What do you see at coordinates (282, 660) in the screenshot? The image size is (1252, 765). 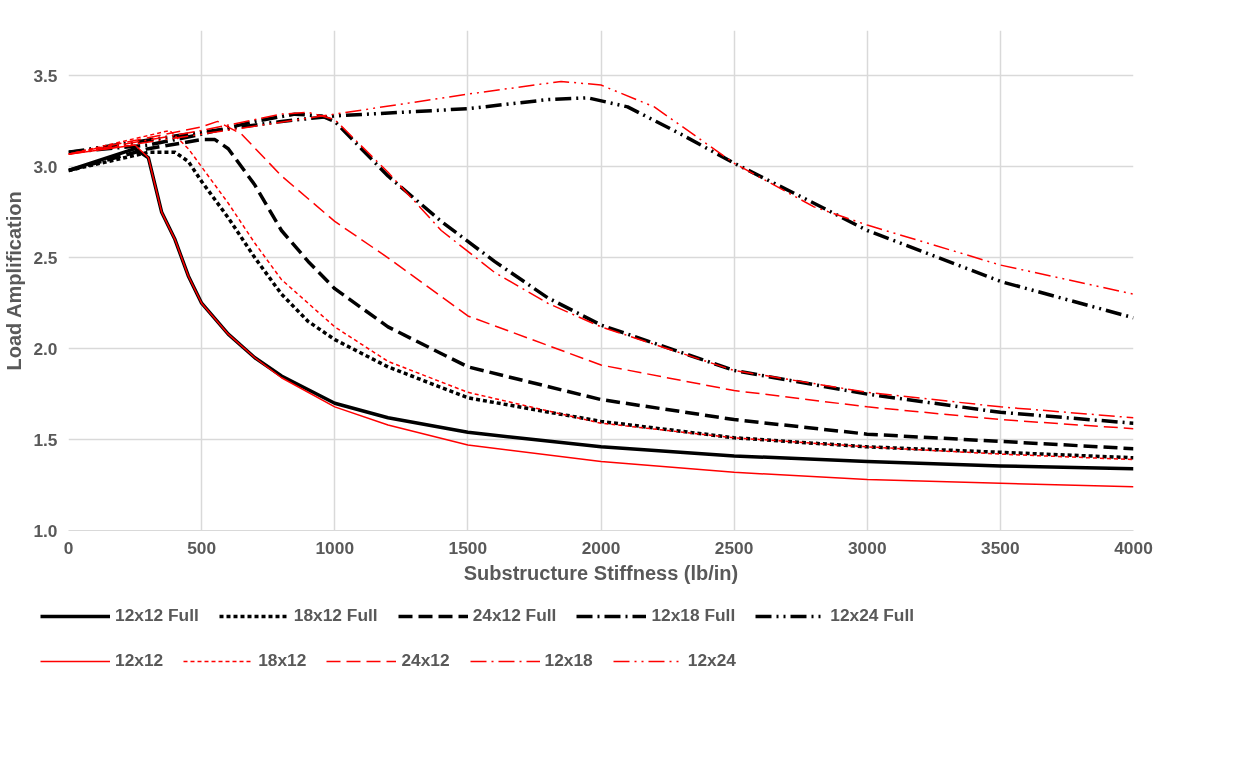 I see `legend-label: 18x12` at bounding box center [282, 660].